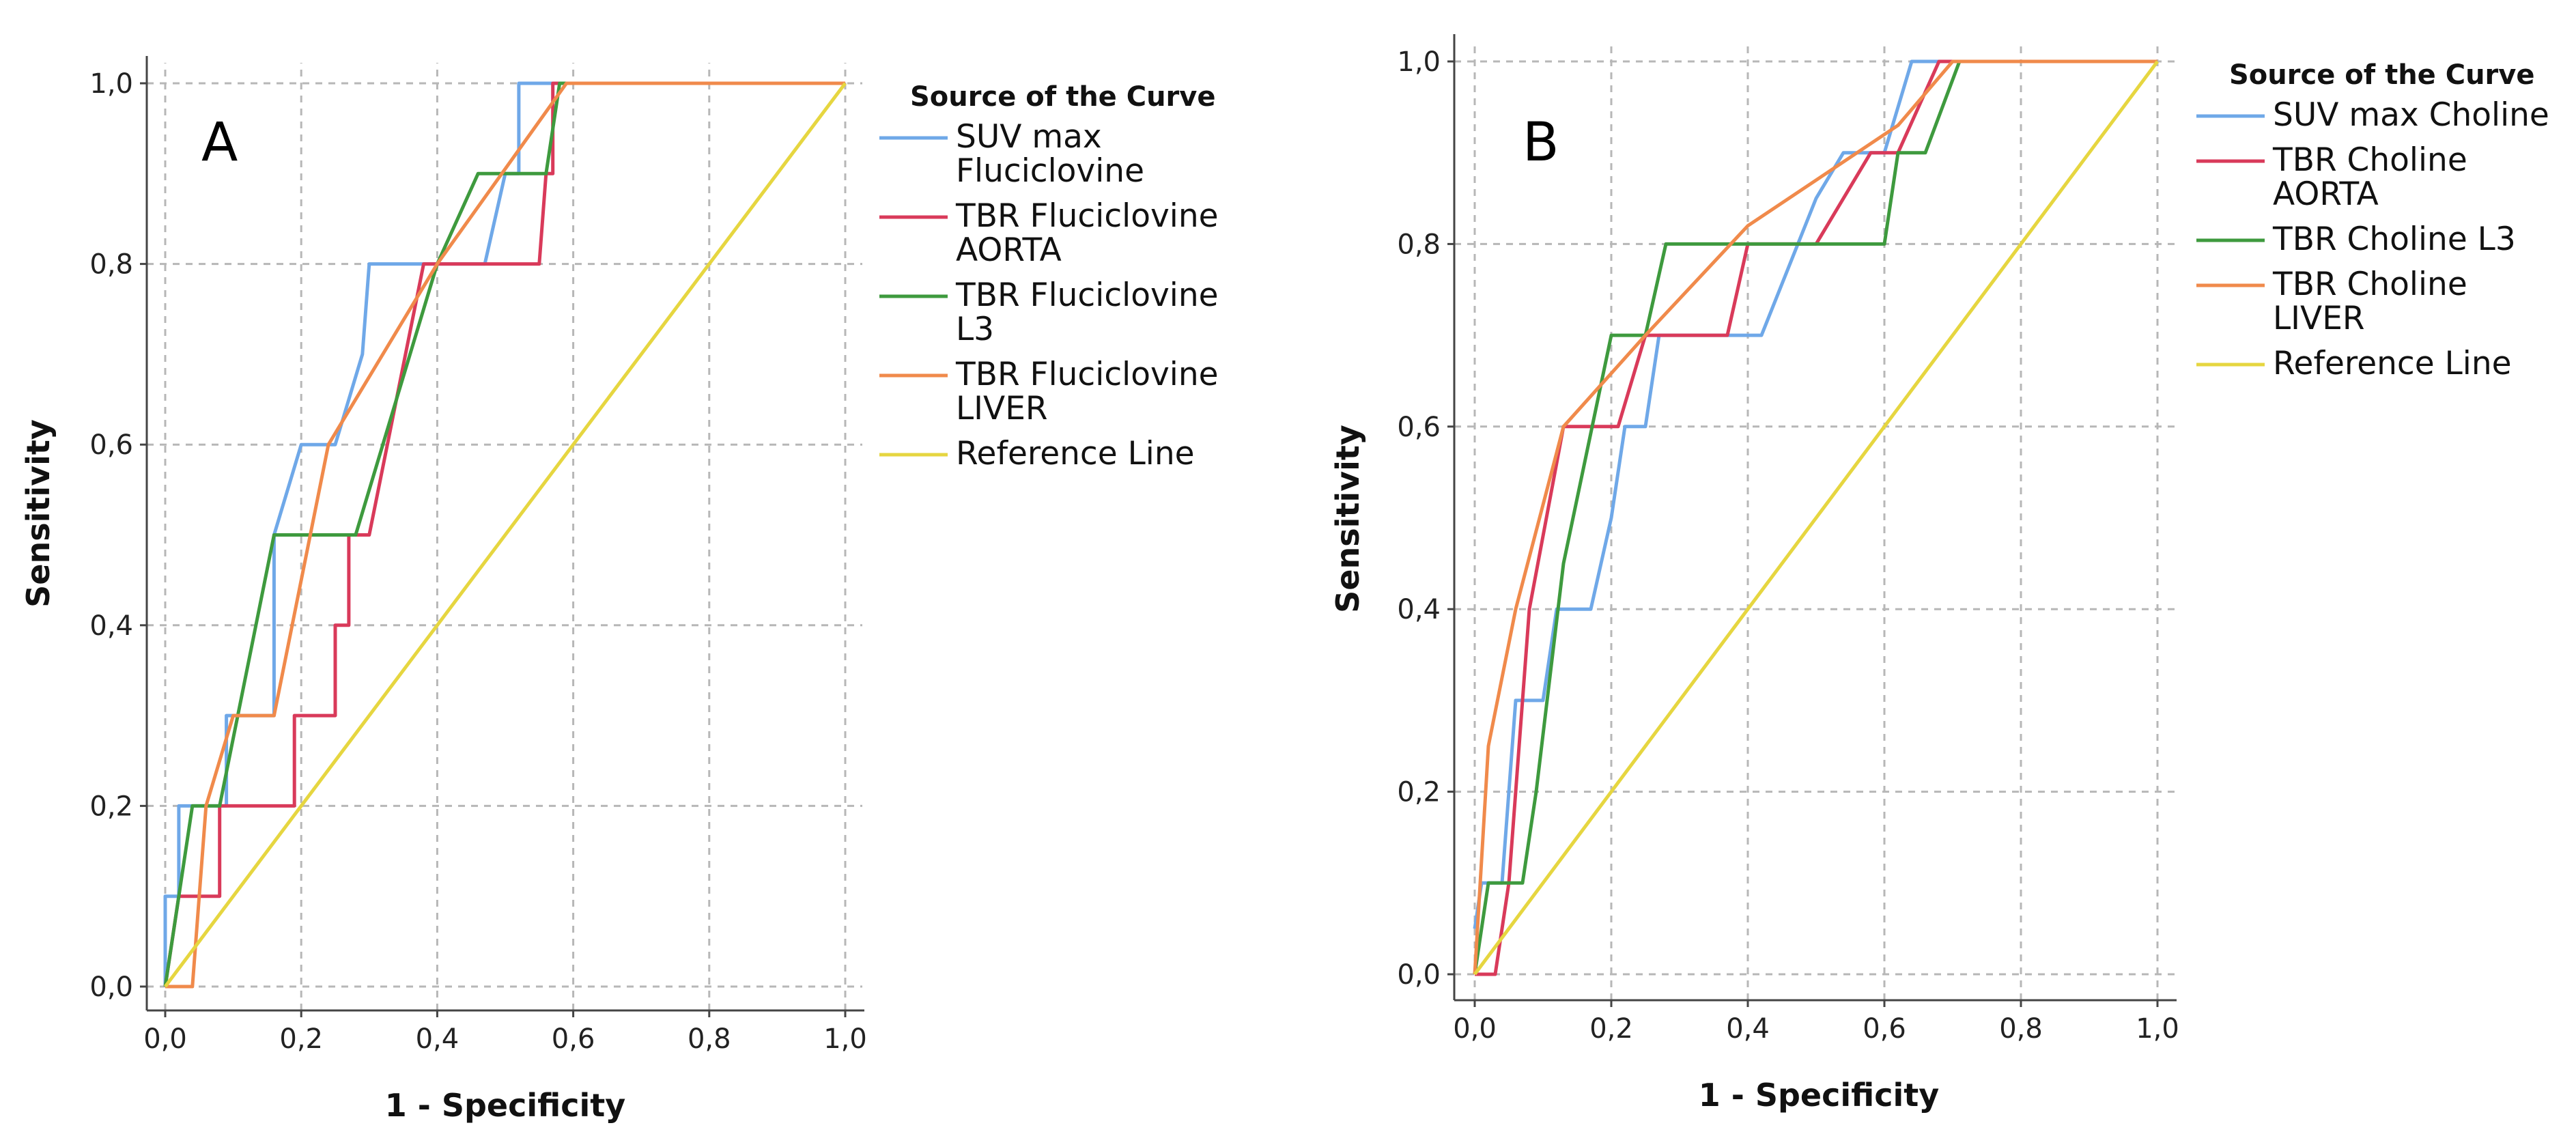 The image size is (2576, 1147). Describe the element at coordinates (111, 626) in the screenshot. I see `panel-a-y-tick-label: 0,4` at that location.